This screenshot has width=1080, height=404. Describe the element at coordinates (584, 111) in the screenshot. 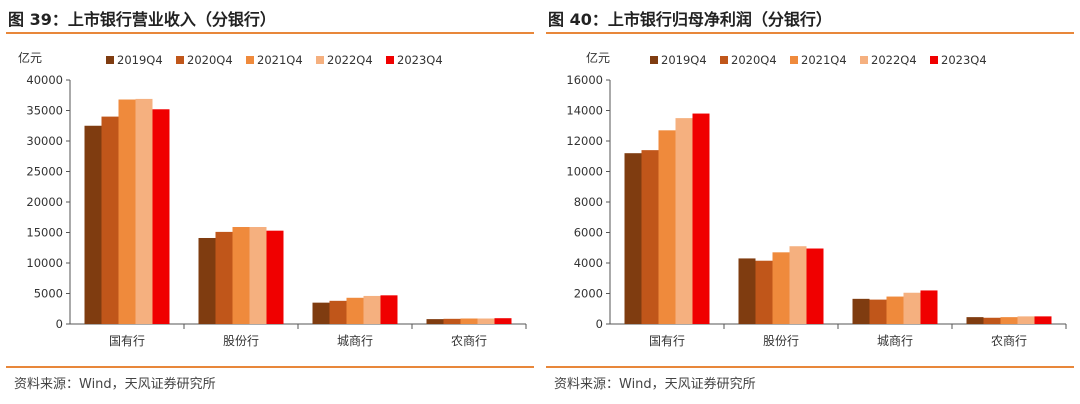

I see `y-tick-label: 14000` at that location.